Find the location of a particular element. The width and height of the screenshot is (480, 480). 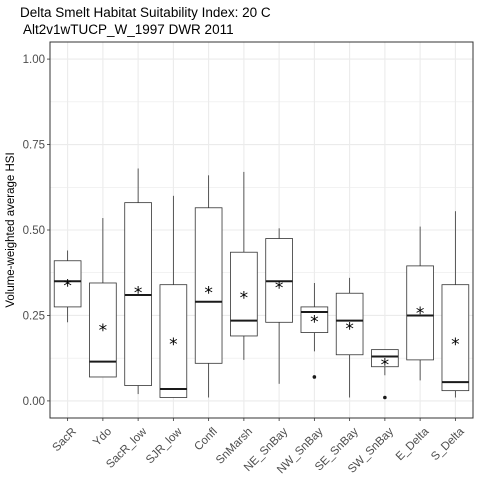

box-SJR_low: * is located at coordinates (173, 296).